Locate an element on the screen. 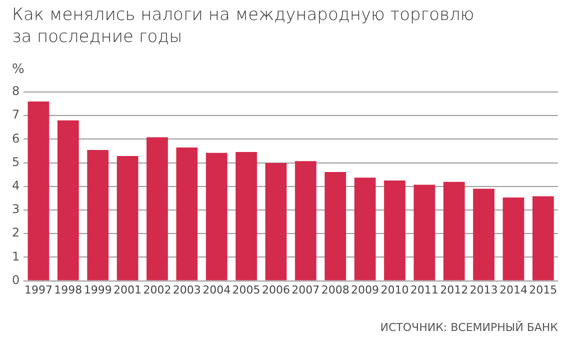  y-tick-label: 7 is located at coordinates (16, 115).